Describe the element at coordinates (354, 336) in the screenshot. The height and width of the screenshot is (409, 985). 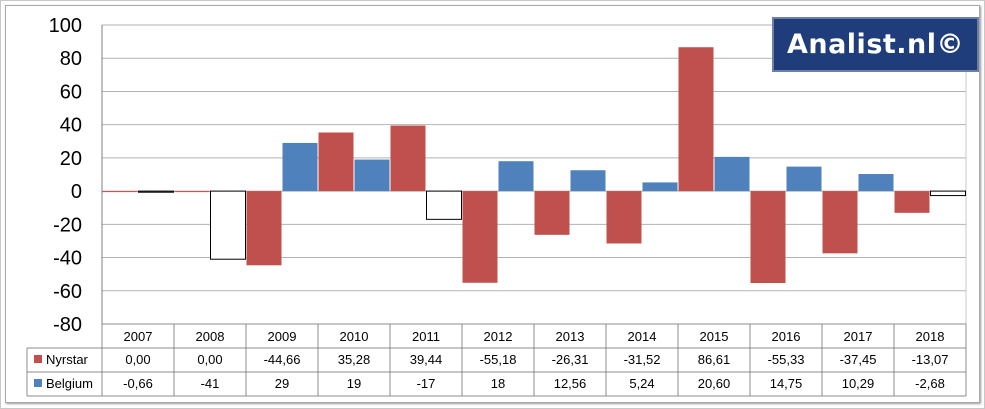
I see `x-category-label: 2010` at that location.